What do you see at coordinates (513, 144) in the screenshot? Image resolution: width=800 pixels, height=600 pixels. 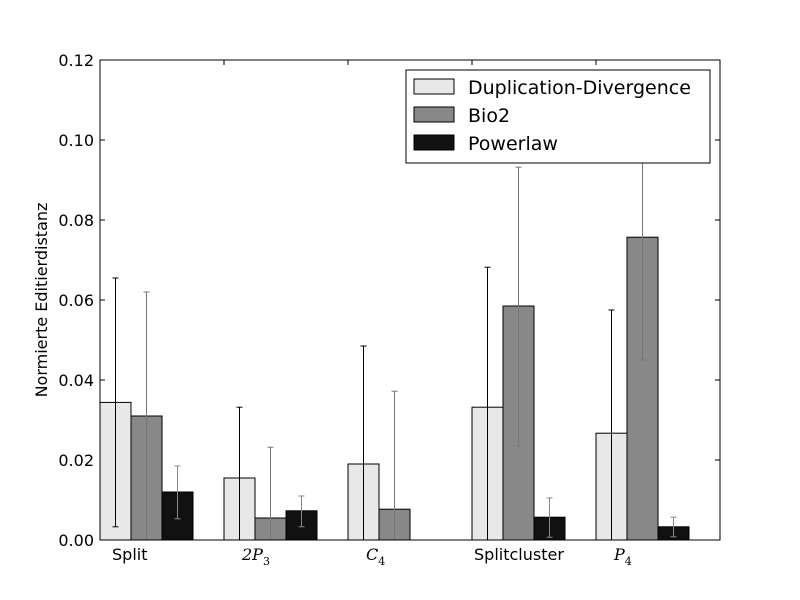 I see `legend-label: Powerlaw` at bounding box center [513, 144].